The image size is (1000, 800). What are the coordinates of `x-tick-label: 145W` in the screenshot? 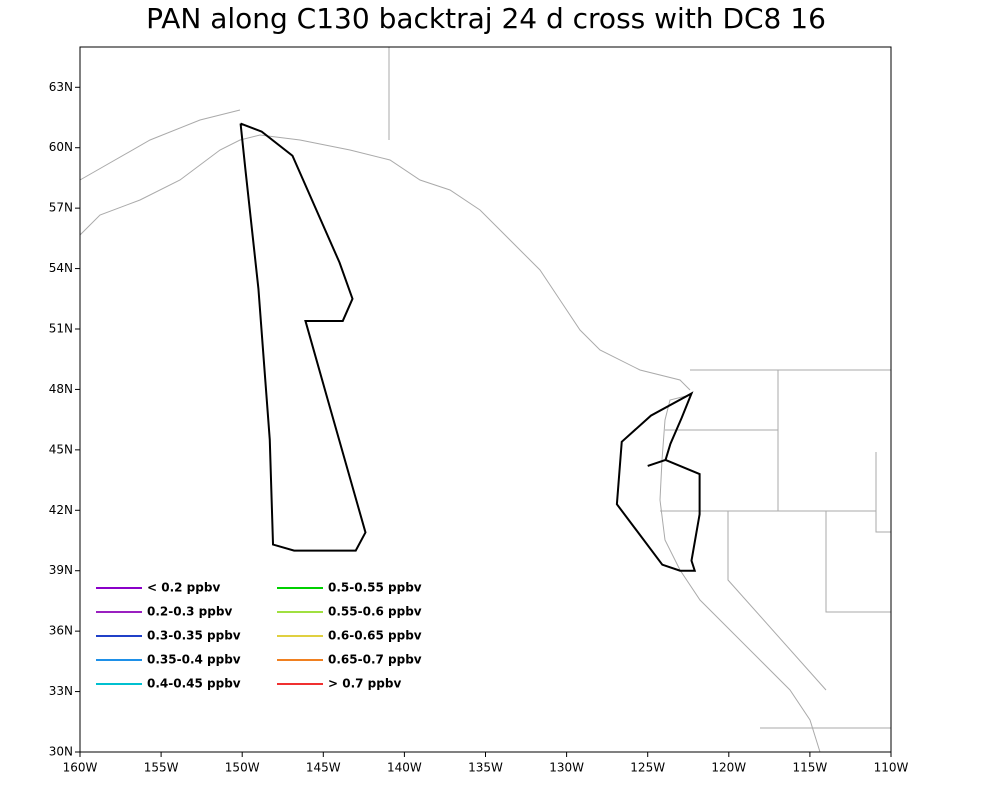 It's located at (323, 768).